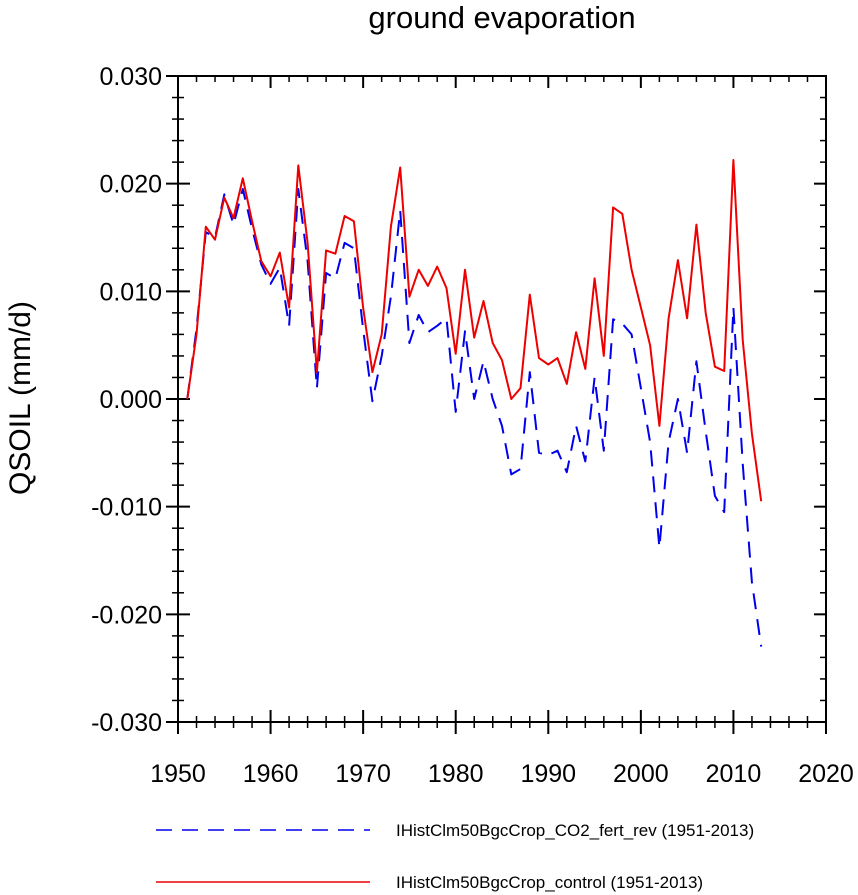 This screenshot has width=858, height=895. What do you see at coordinates (178, 774) in the screenshot?
I see `x-tick-label: 1950` at bounding box center [178, 774].